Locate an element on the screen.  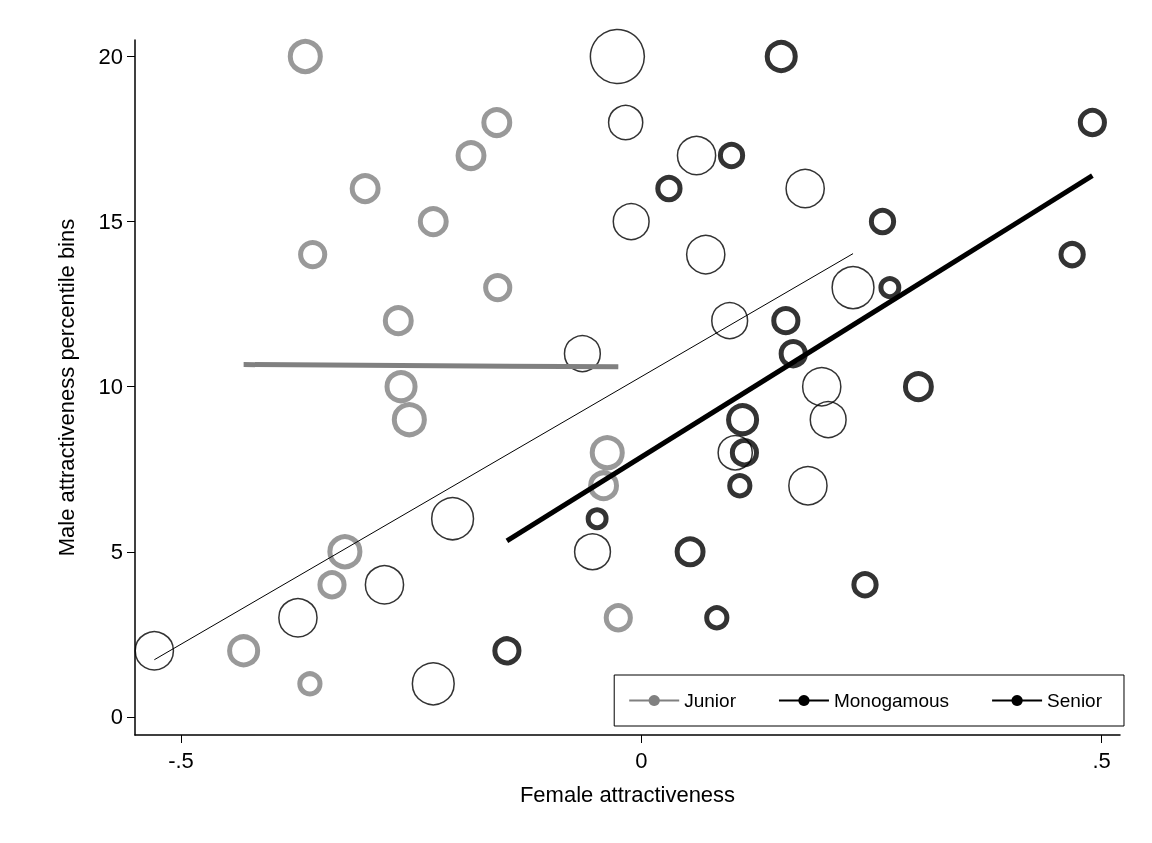
y-tick-label: 0 is located at coordinates (116, 717).